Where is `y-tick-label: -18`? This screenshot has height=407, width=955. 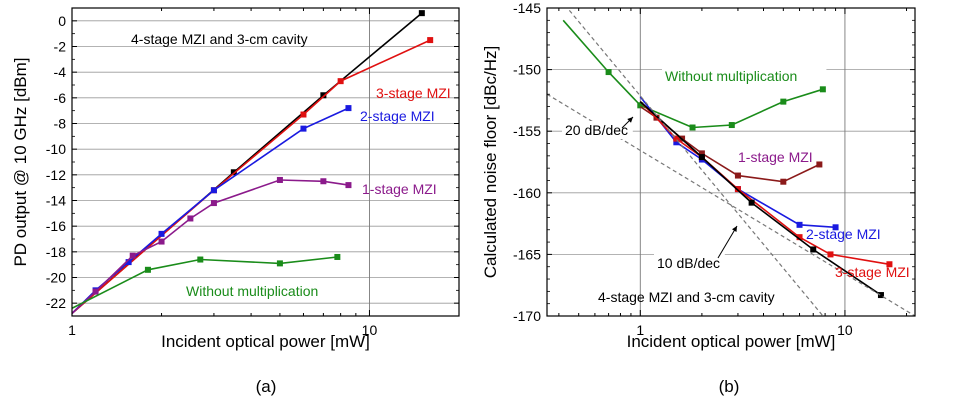
y-tick-label: -18 is located at coordinates (56, 252).